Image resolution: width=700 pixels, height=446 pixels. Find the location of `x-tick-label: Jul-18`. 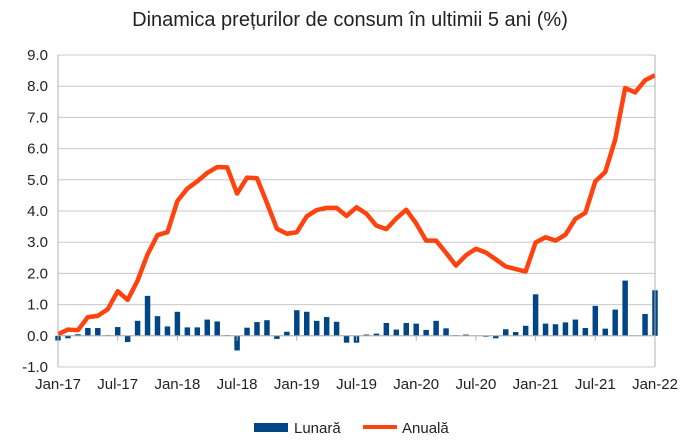

x-tick-label: Jul-18 is located at coordinates (237, 384).